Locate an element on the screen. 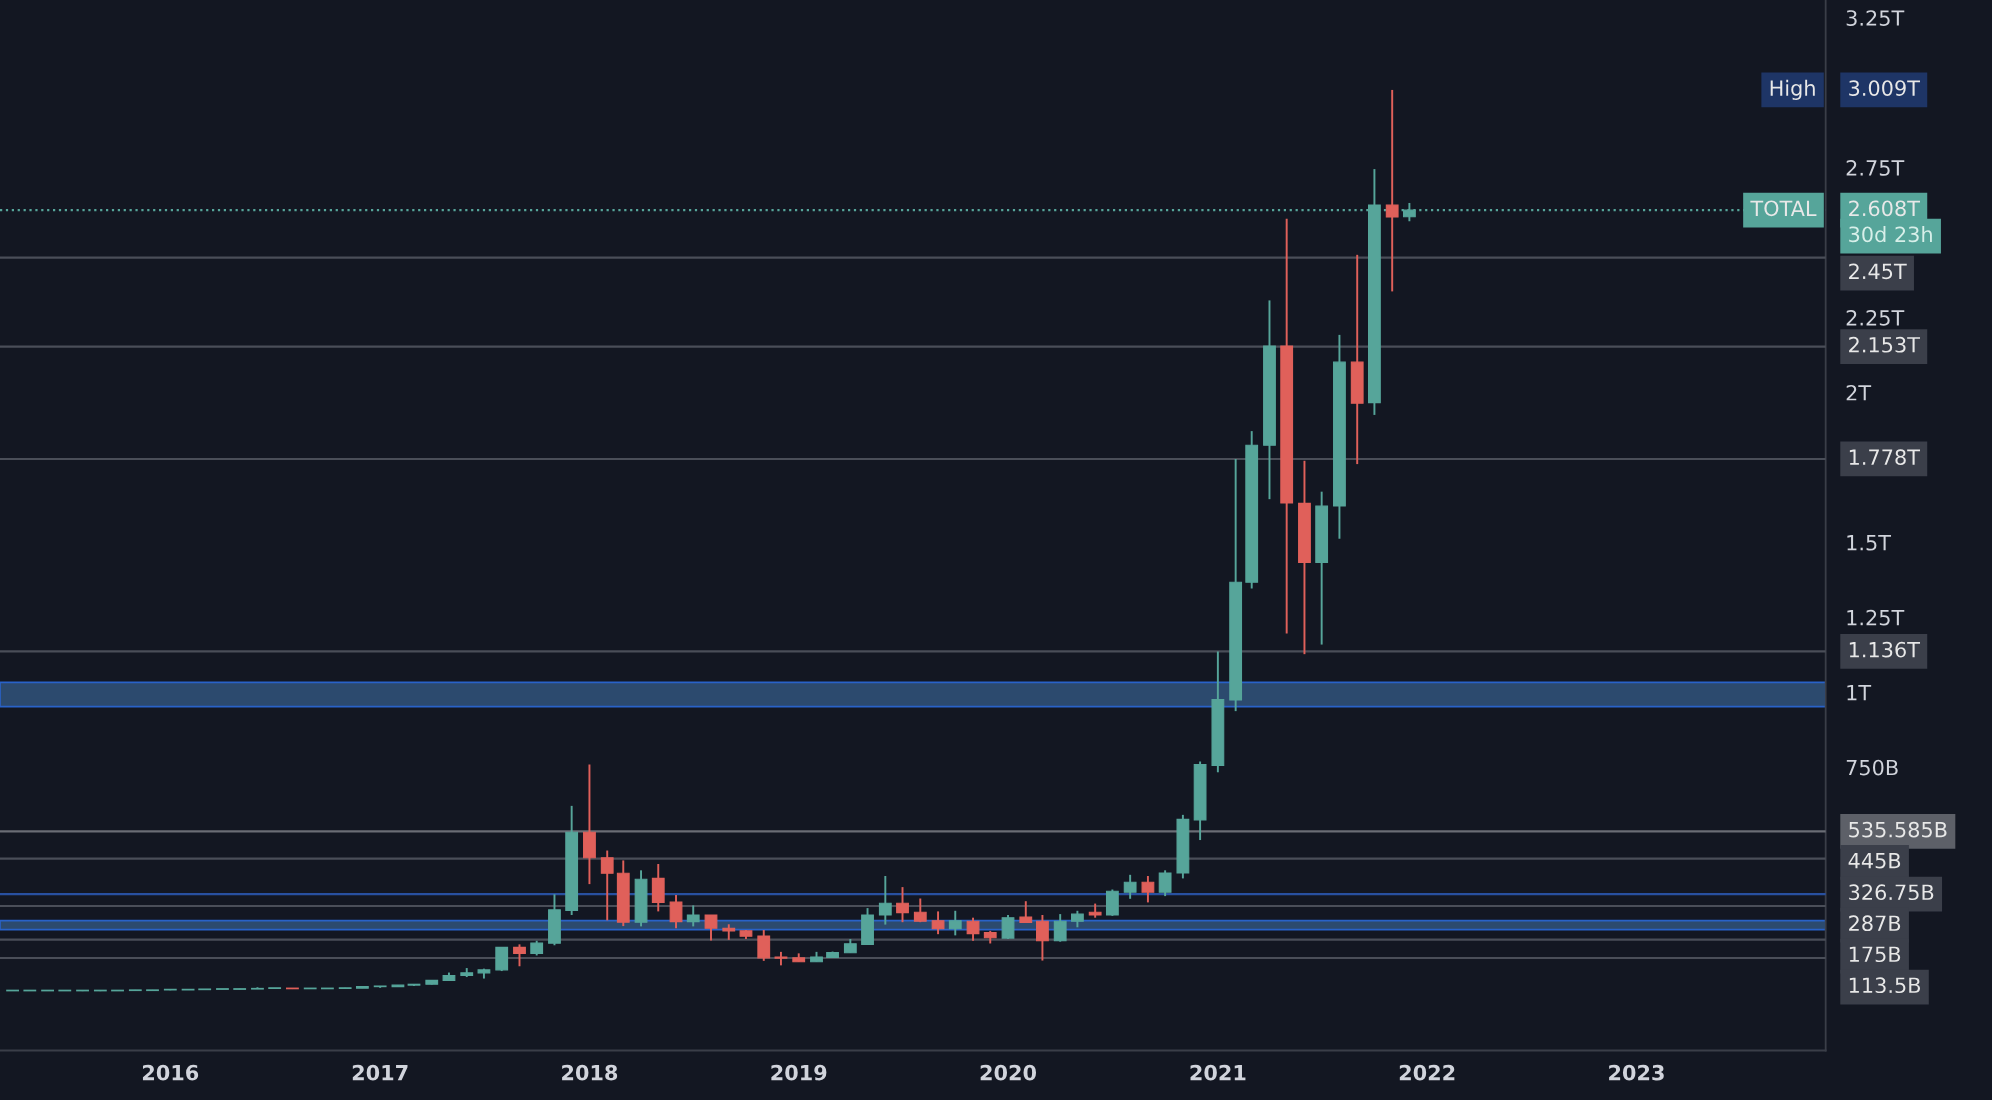  text: 30d 23h is located at coordinates (1890, 234).